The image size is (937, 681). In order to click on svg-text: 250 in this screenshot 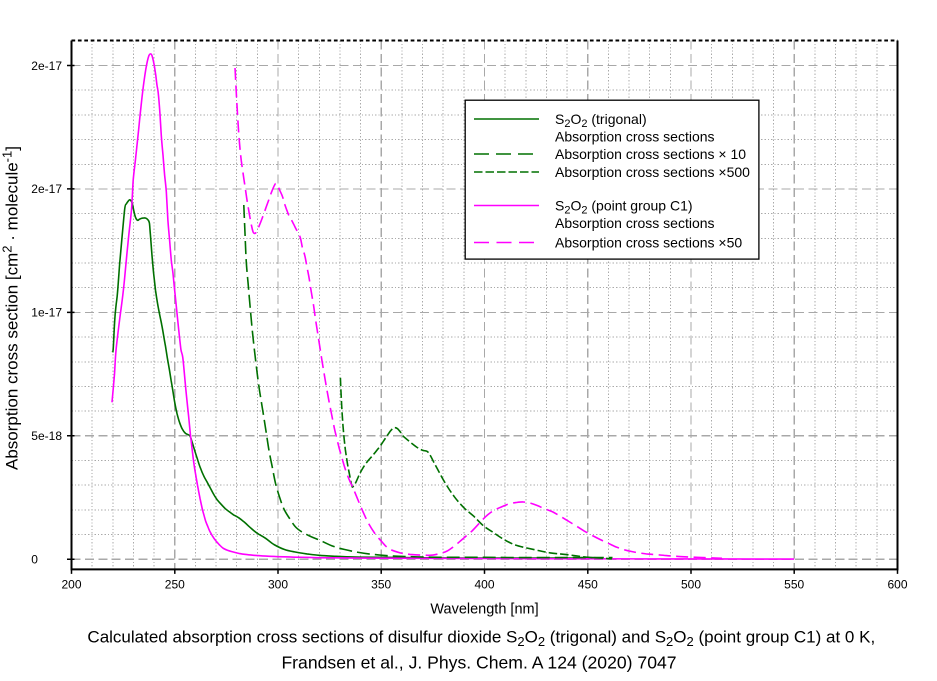, I will do `click(175, 585)`.